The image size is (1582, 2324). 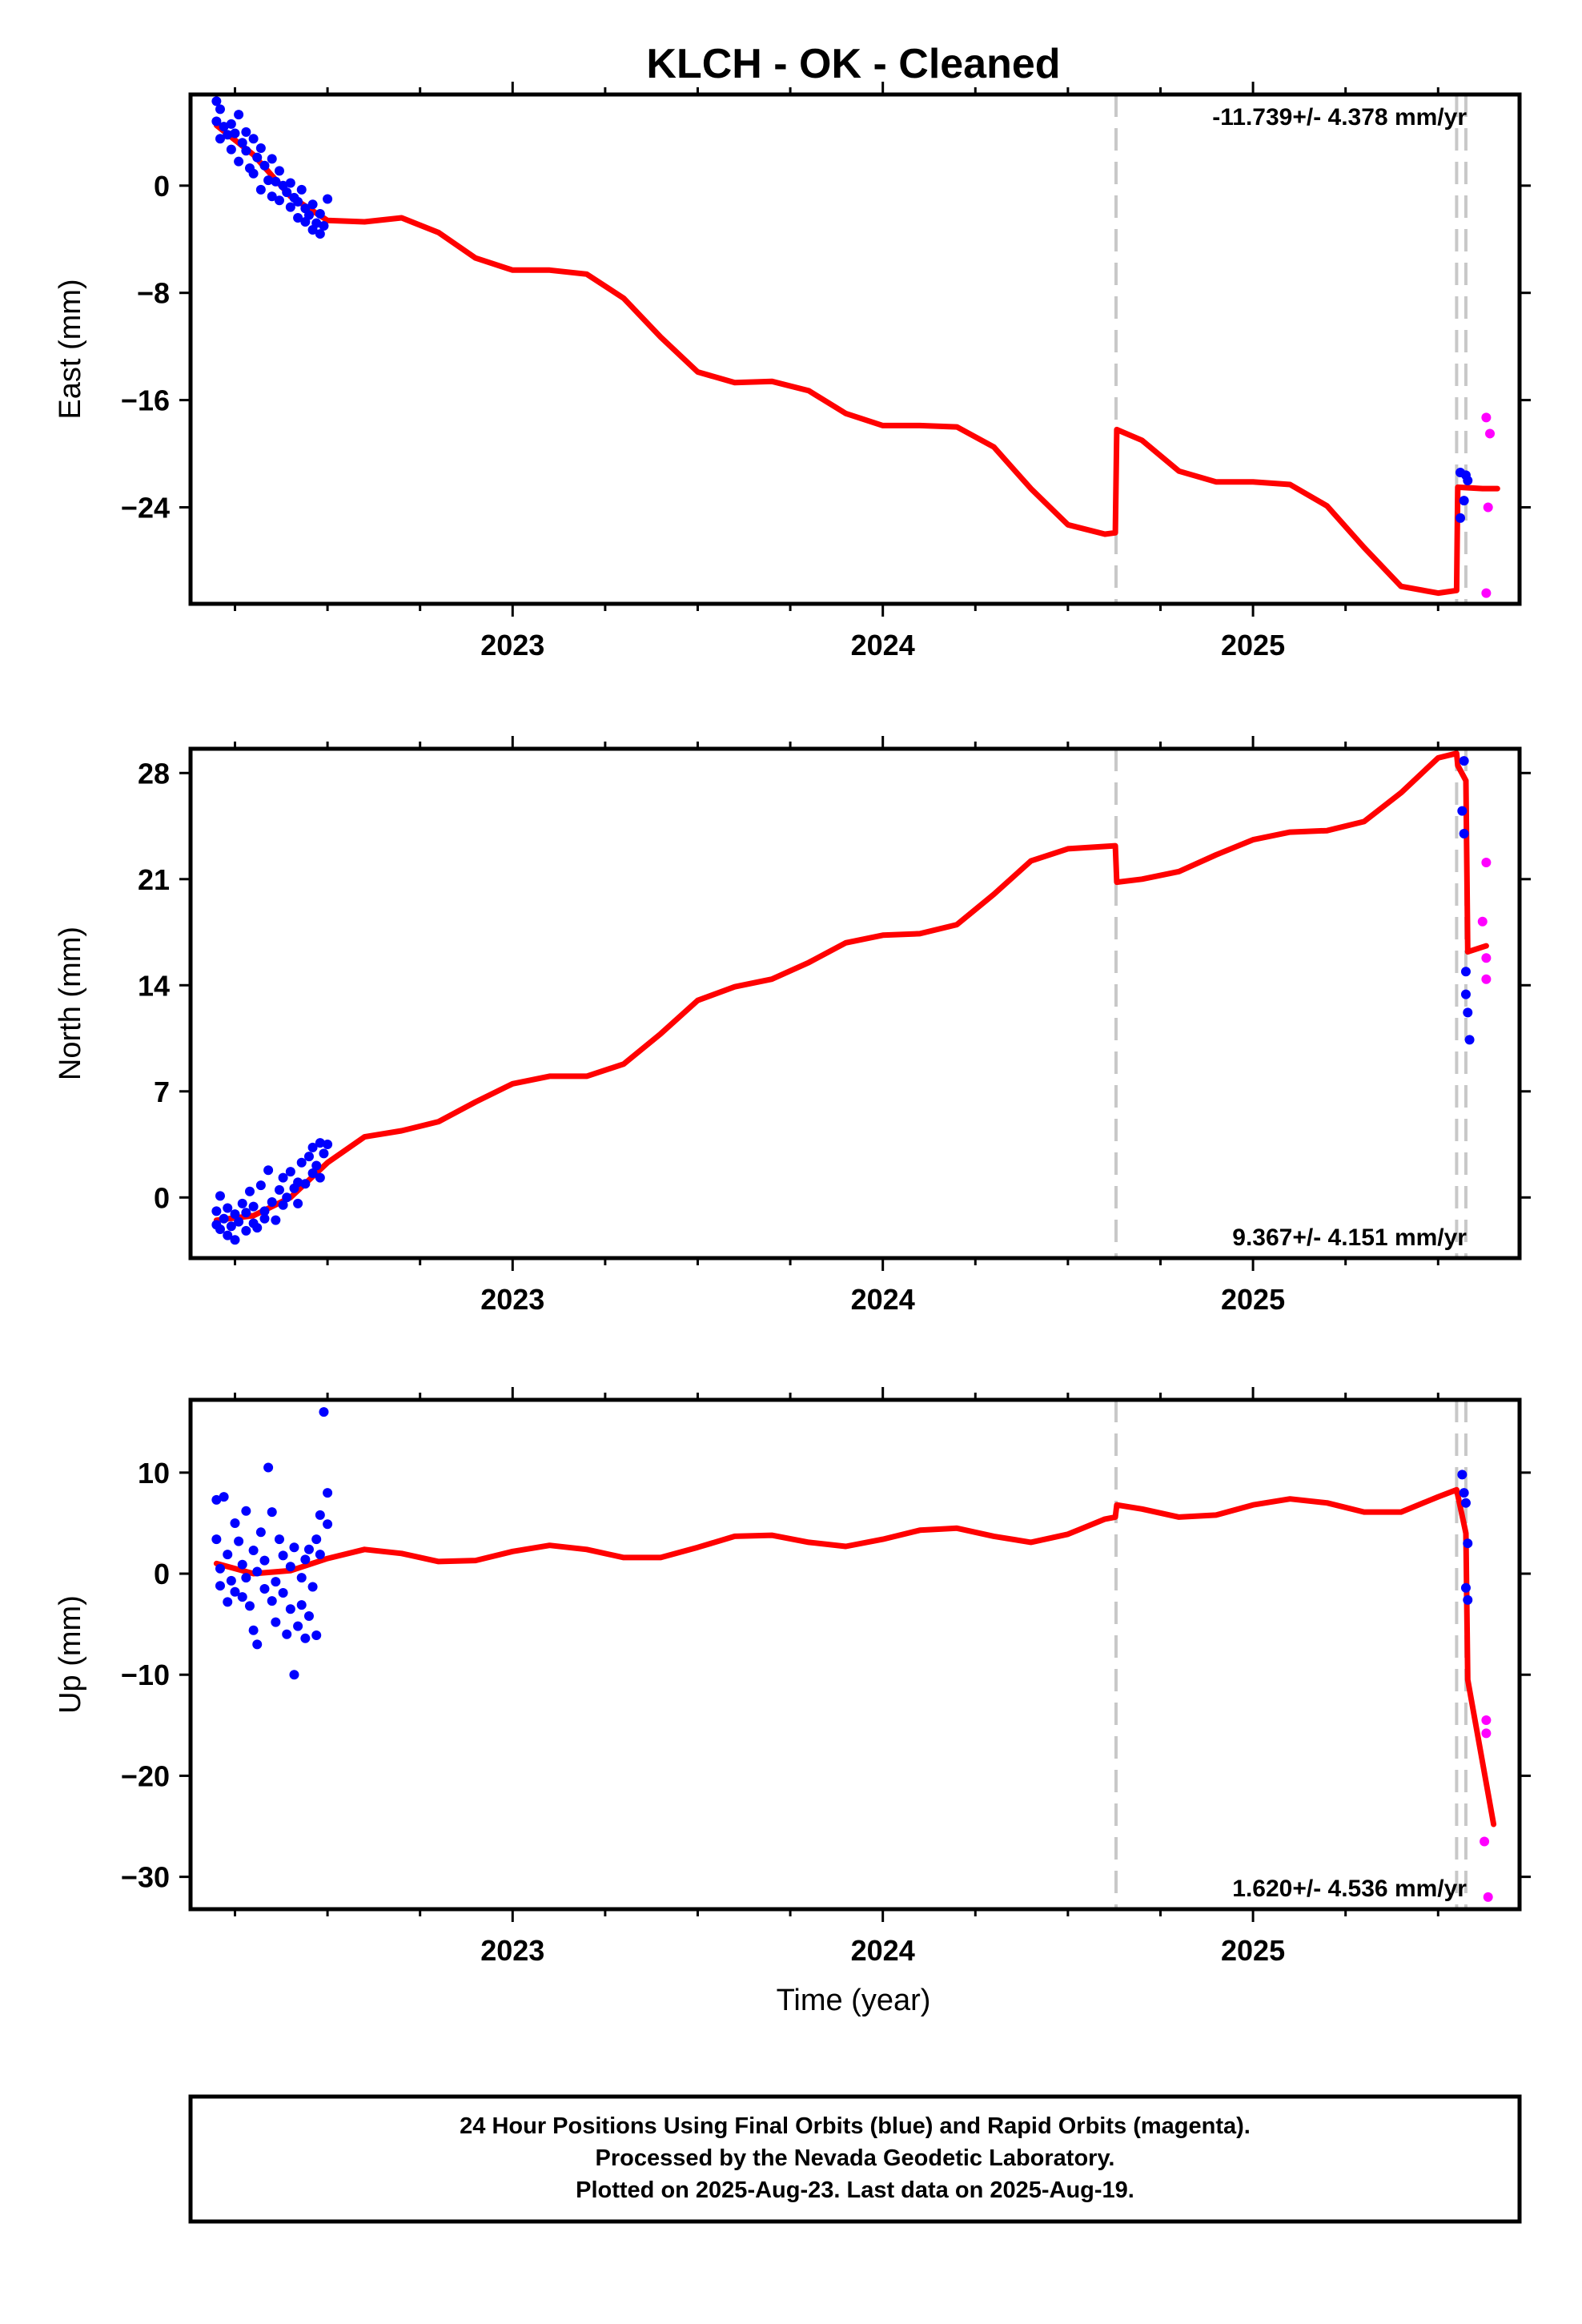 What do you see at coordinates (842, 1543) in the screenshot?
I see `up-final-points` at bounding box center [842, 1543].